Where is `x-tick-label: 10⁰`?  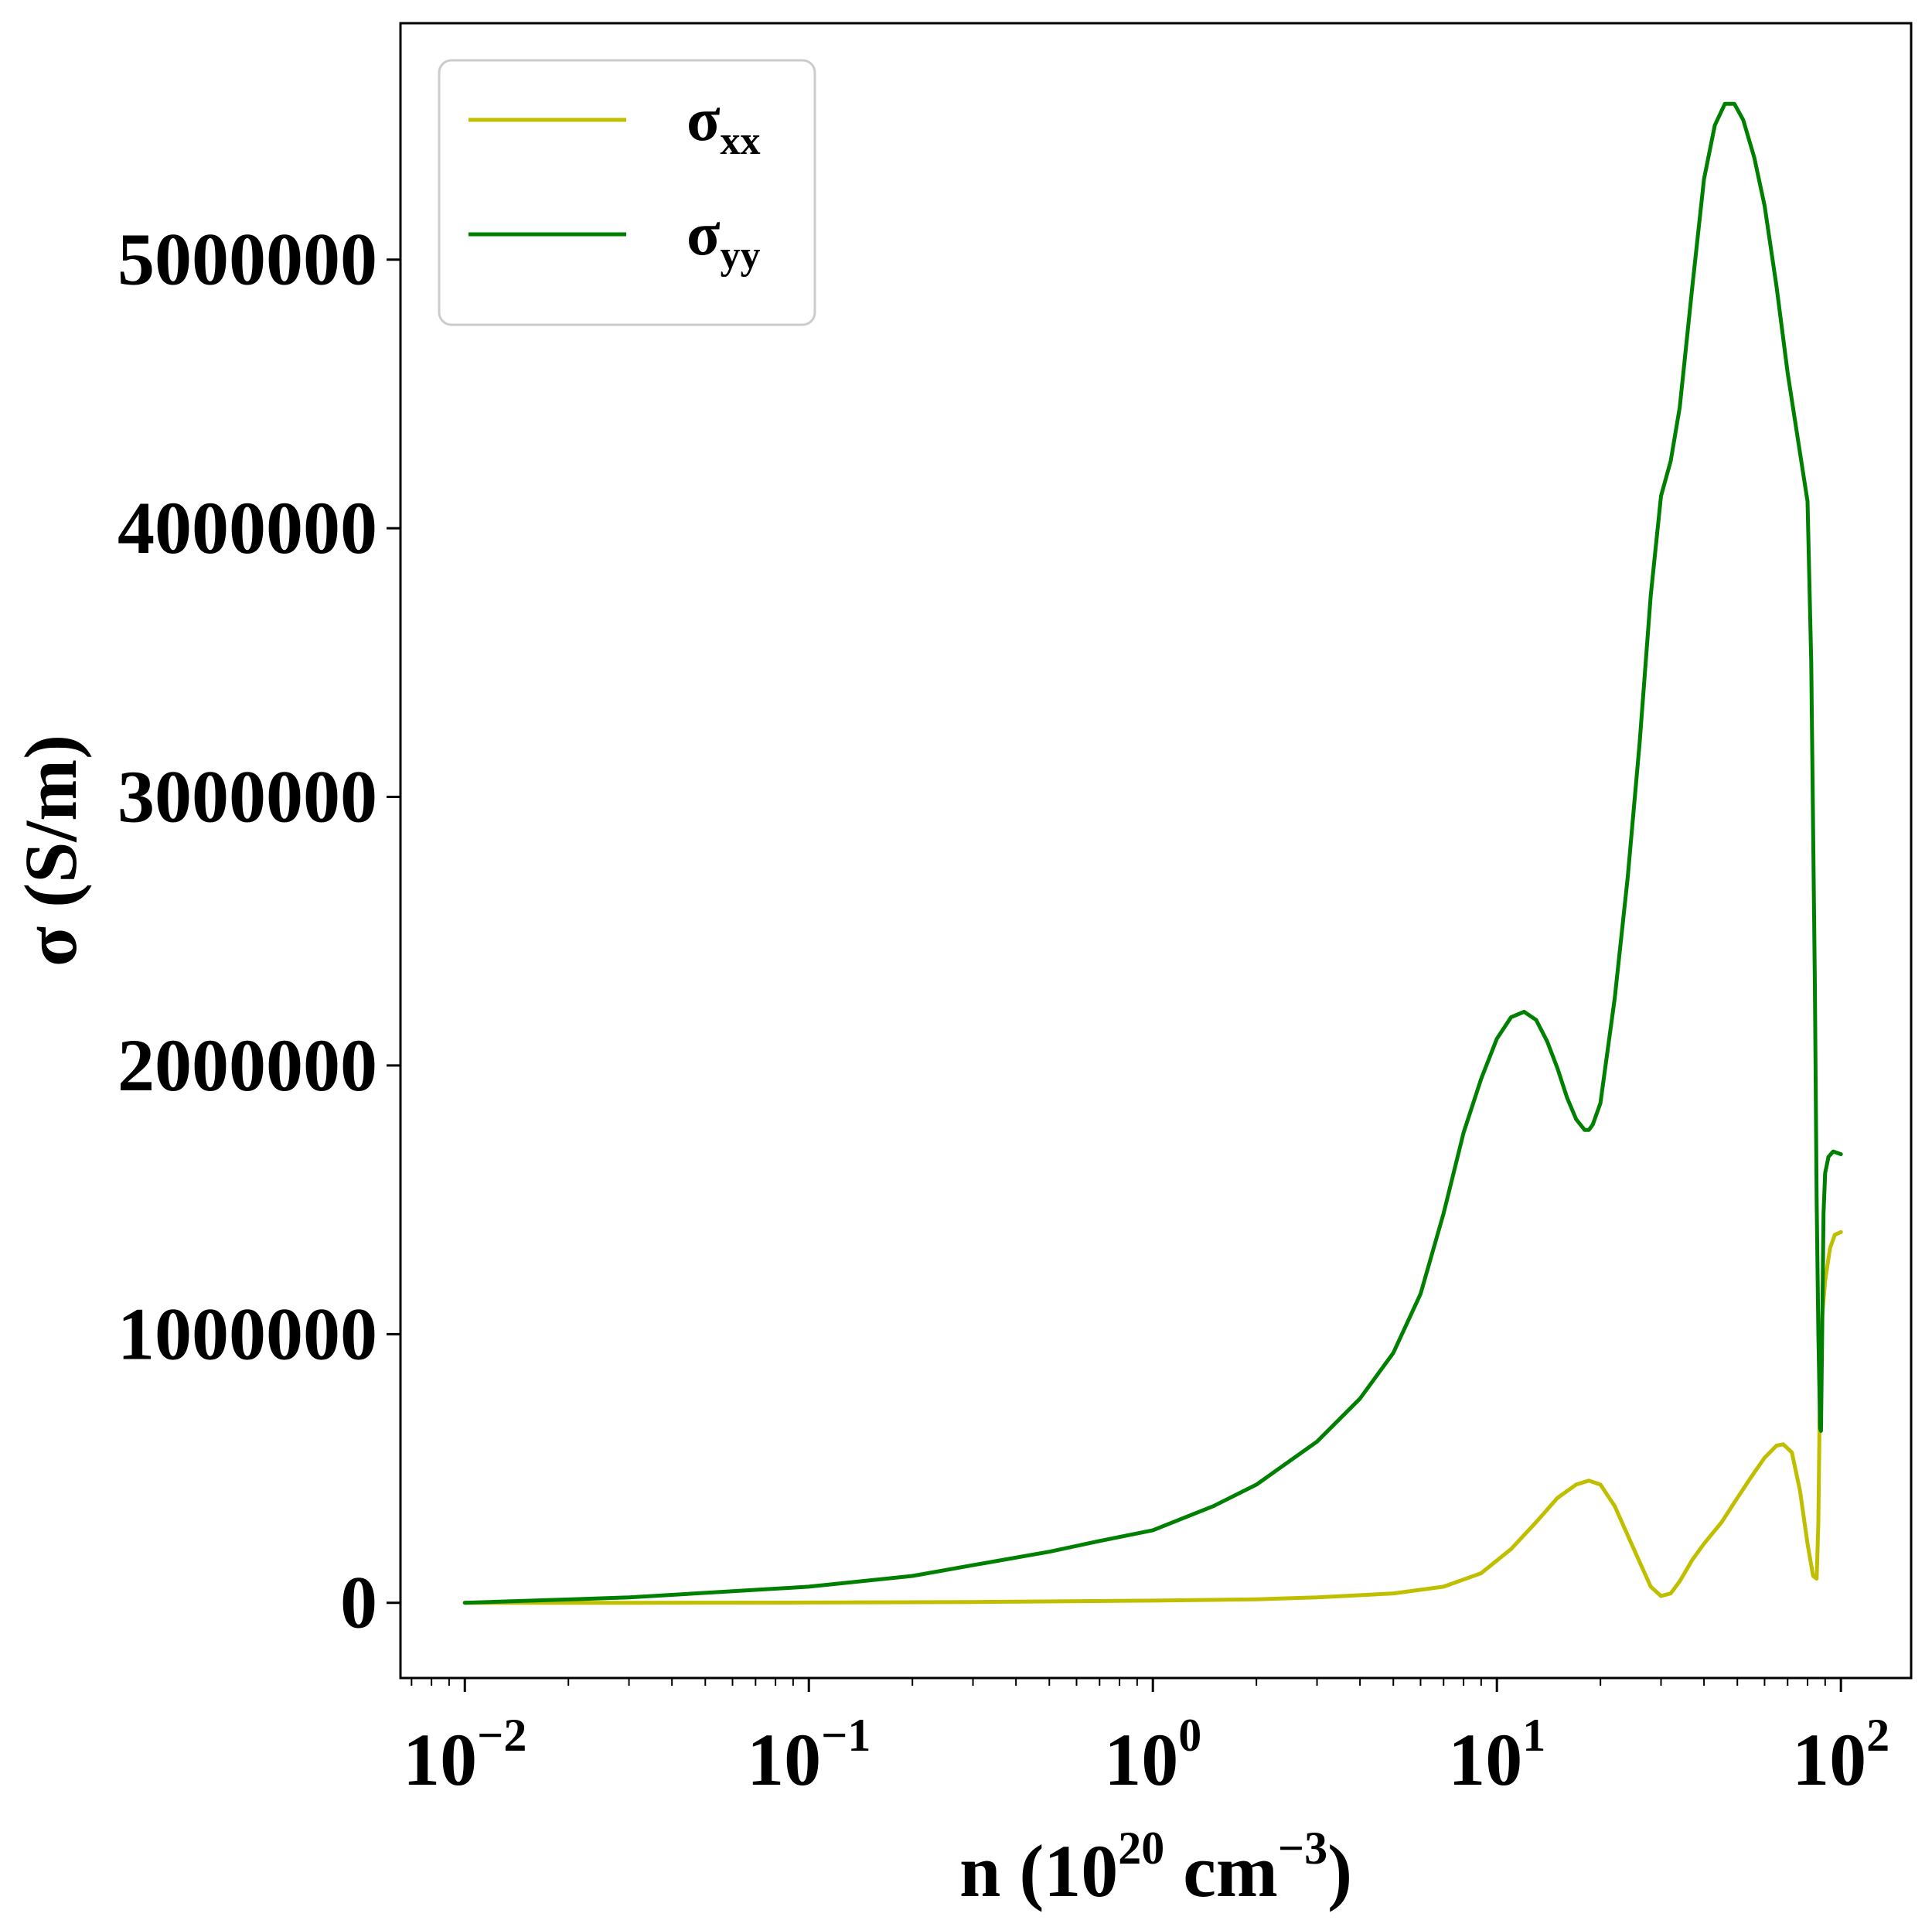 x-tick-label: 10⁰ is located at coordinates (1152, 1755).